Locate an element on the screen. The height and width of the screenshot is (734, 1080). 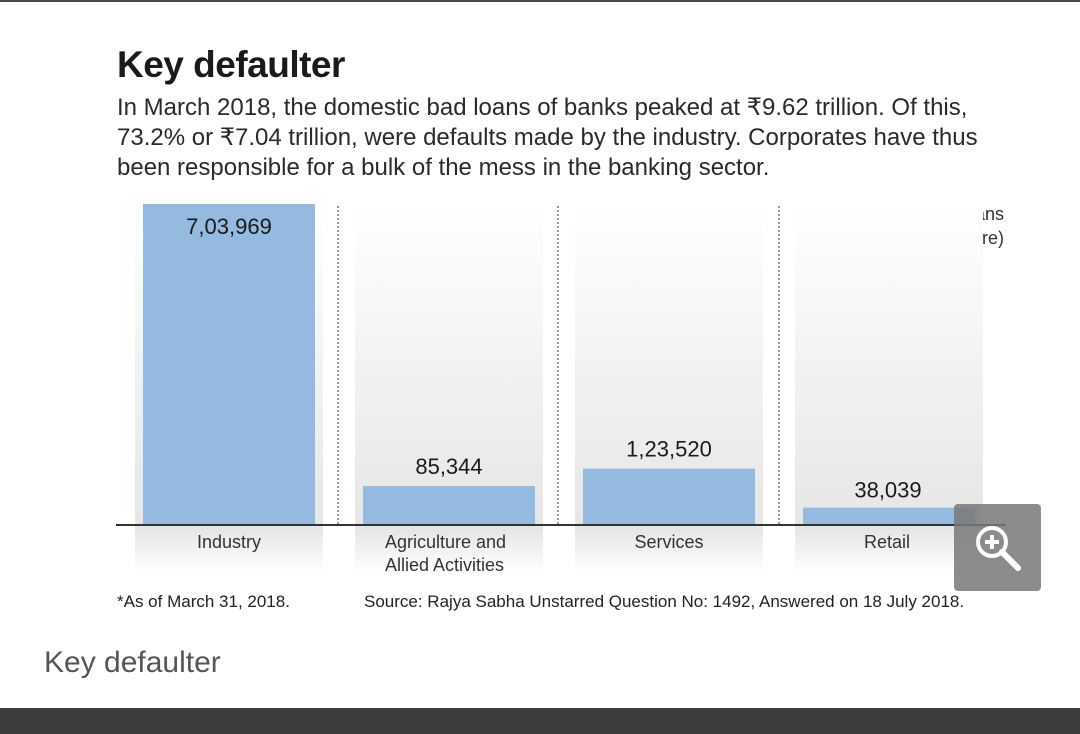
category-label-3: Retail is located at coordinates (887, 542).